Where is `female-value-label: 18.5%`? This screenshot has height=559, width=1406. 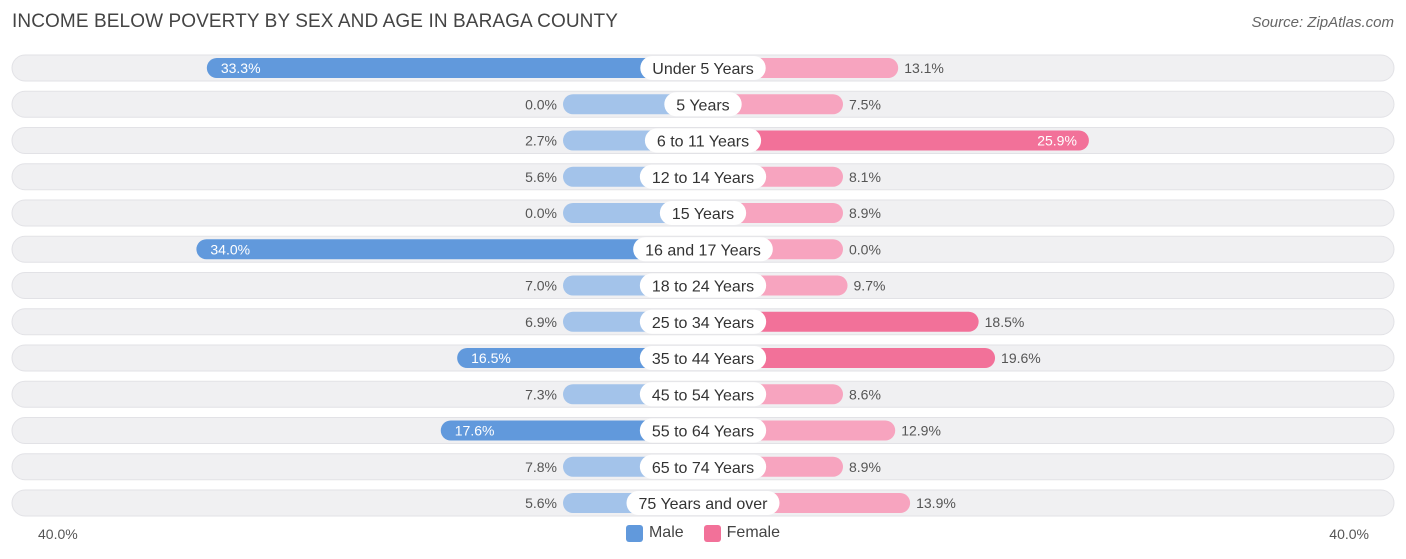
female-value-label: 18.5% is located at coordinates (1005, 322).